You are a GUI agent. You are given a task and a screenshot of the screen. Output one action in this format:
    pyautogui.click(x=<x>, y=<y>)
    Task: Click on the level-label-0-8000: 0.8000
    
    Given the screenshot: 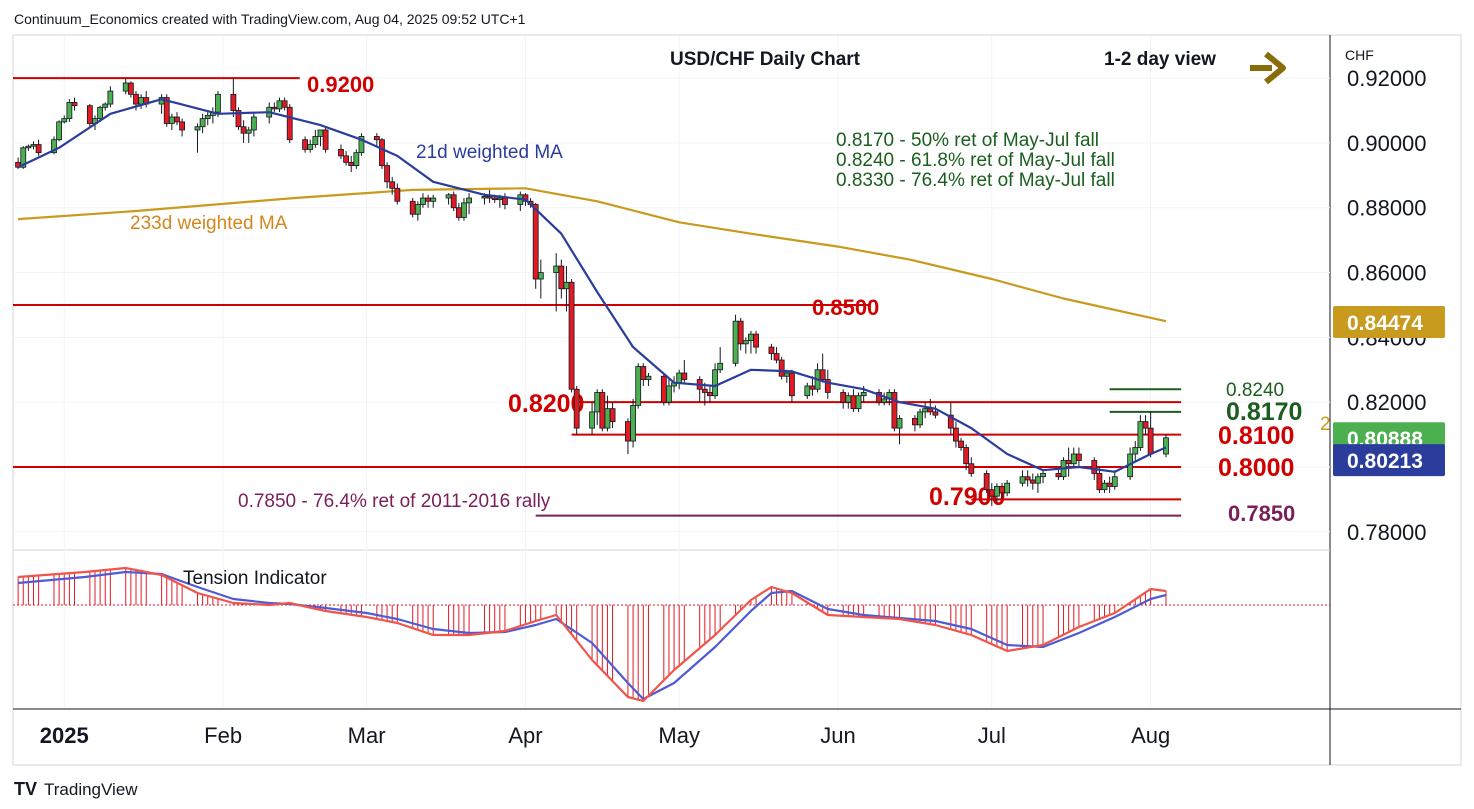 What is the action you would take?
    pyautogui.click(x=1256, y=468)
    